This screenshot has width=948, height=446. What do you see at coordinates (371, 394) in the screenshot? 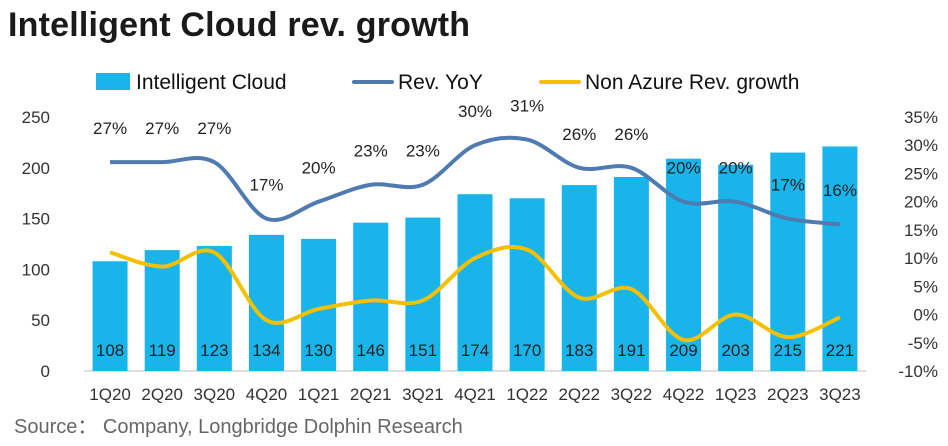
I see `x-axis-tick-label: 2Q21` at bounding box center [371, 394].